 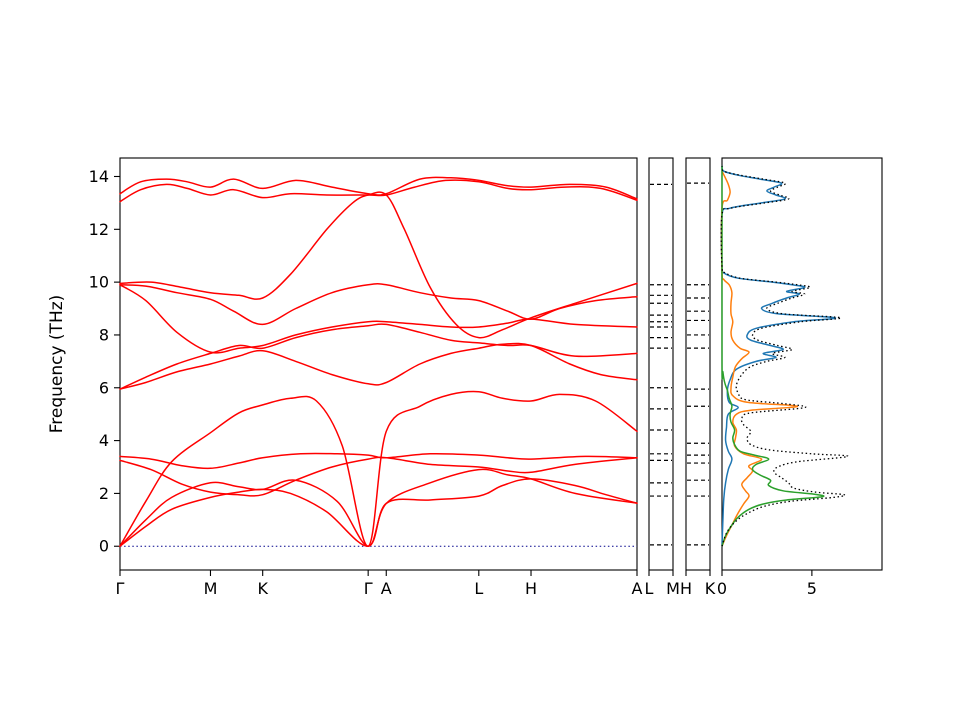 What do you see at coordinates (104, 387) in the screenshot?
I see `y-tick-label: 6` at bounding box center [104, 387].